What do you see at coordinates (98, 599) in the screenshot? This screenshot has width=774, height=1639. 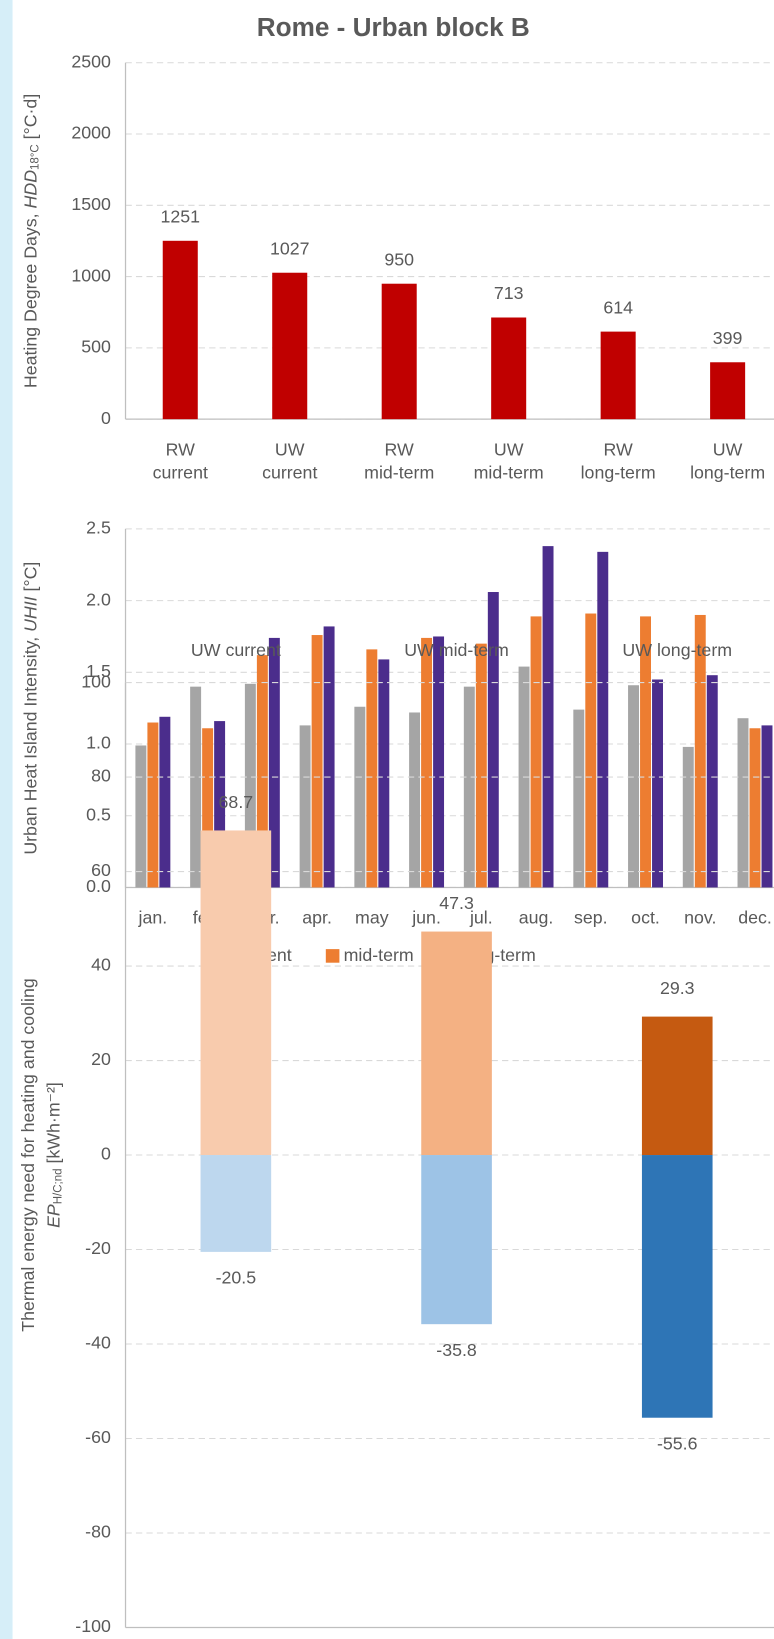 I see `y-tick-label: 2.0` at bounding box center [98, 599].